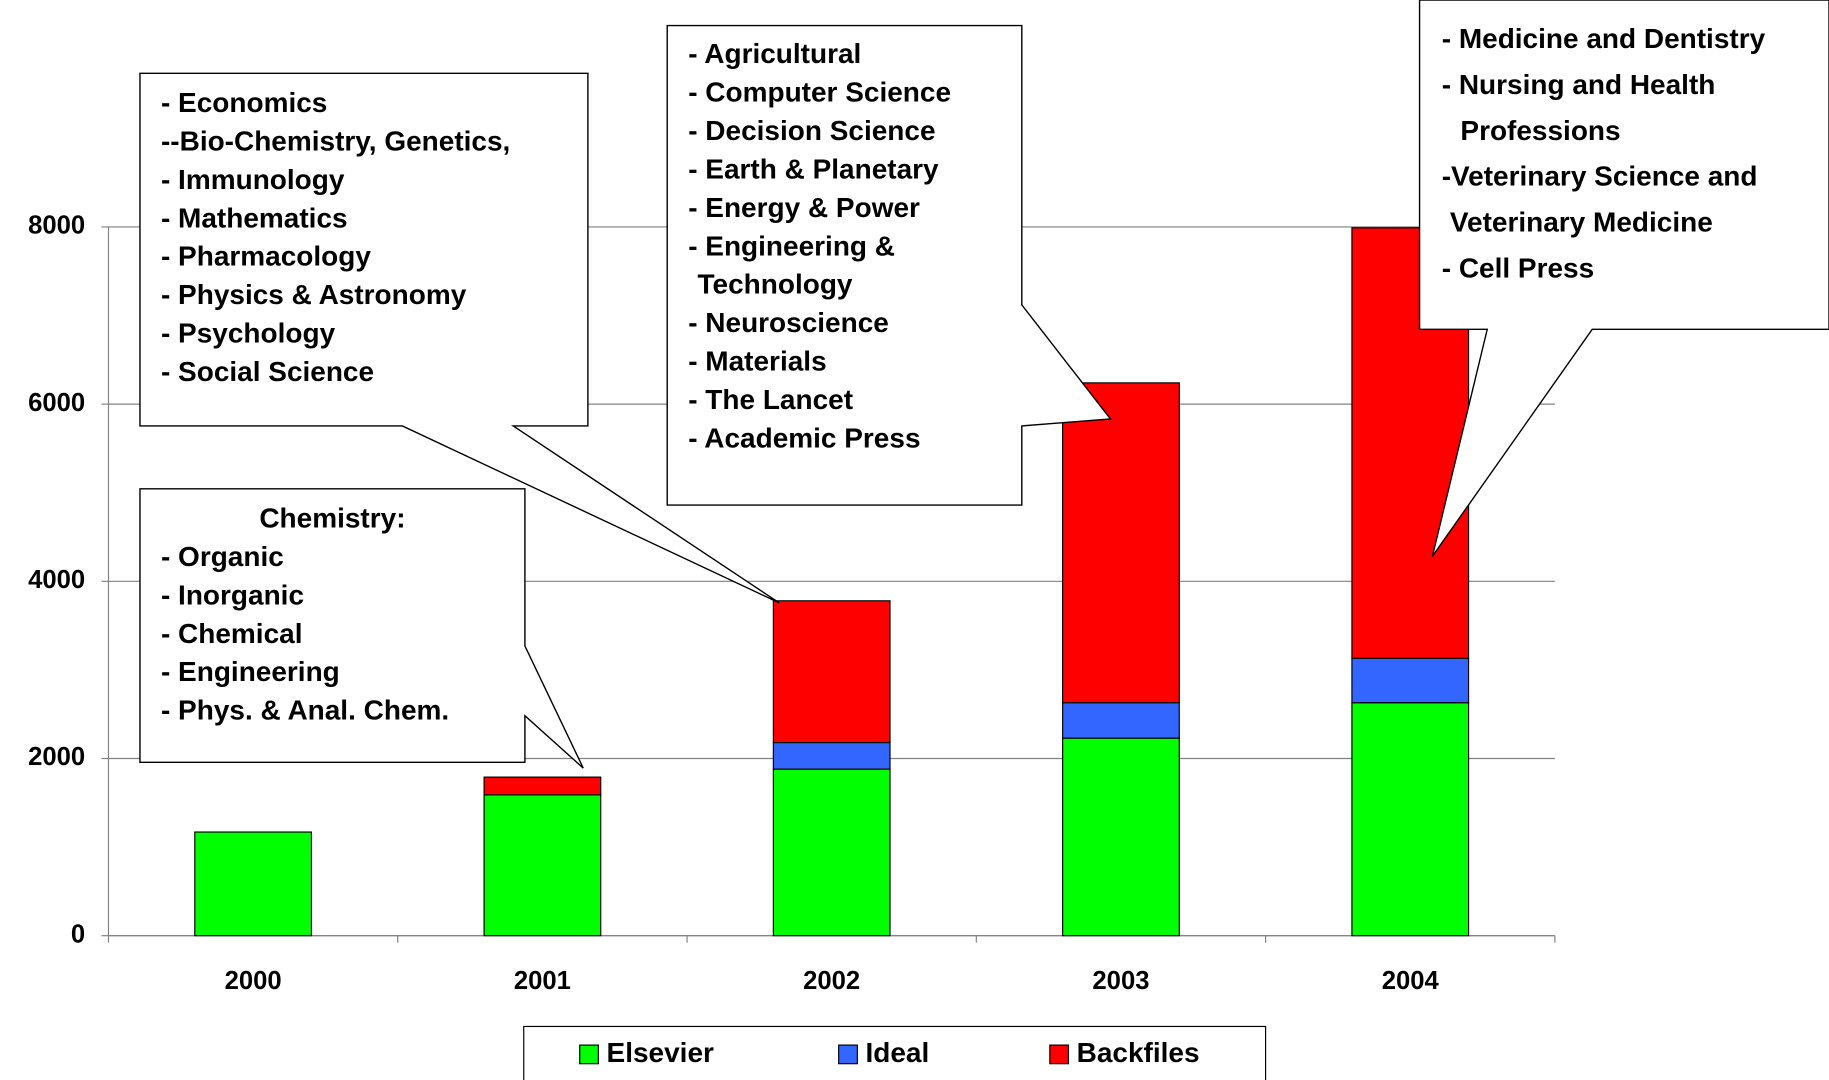 Image resolution: width=1829 pixels, height=1080 pixels. What do you see at coordinates (804, 207) in the screenshot?
I see `callout-text: - Energy & Power` at bounding box center [804, 207].